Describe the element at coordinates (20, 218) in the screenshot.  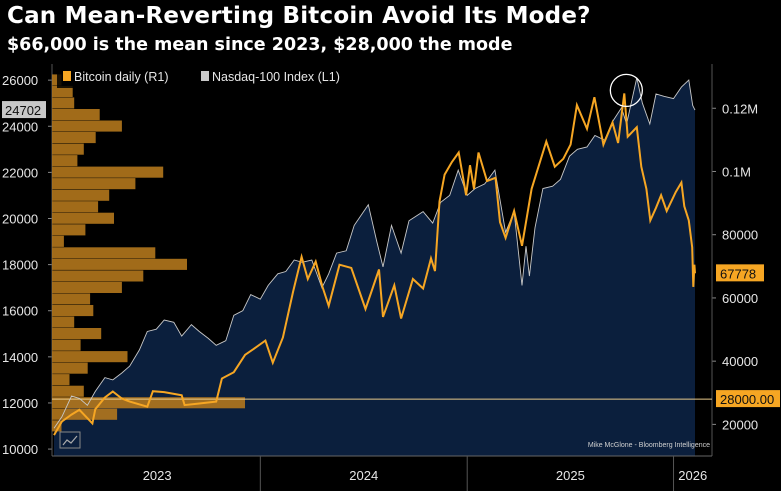
I see `left-tick-label: 20000` at that location.